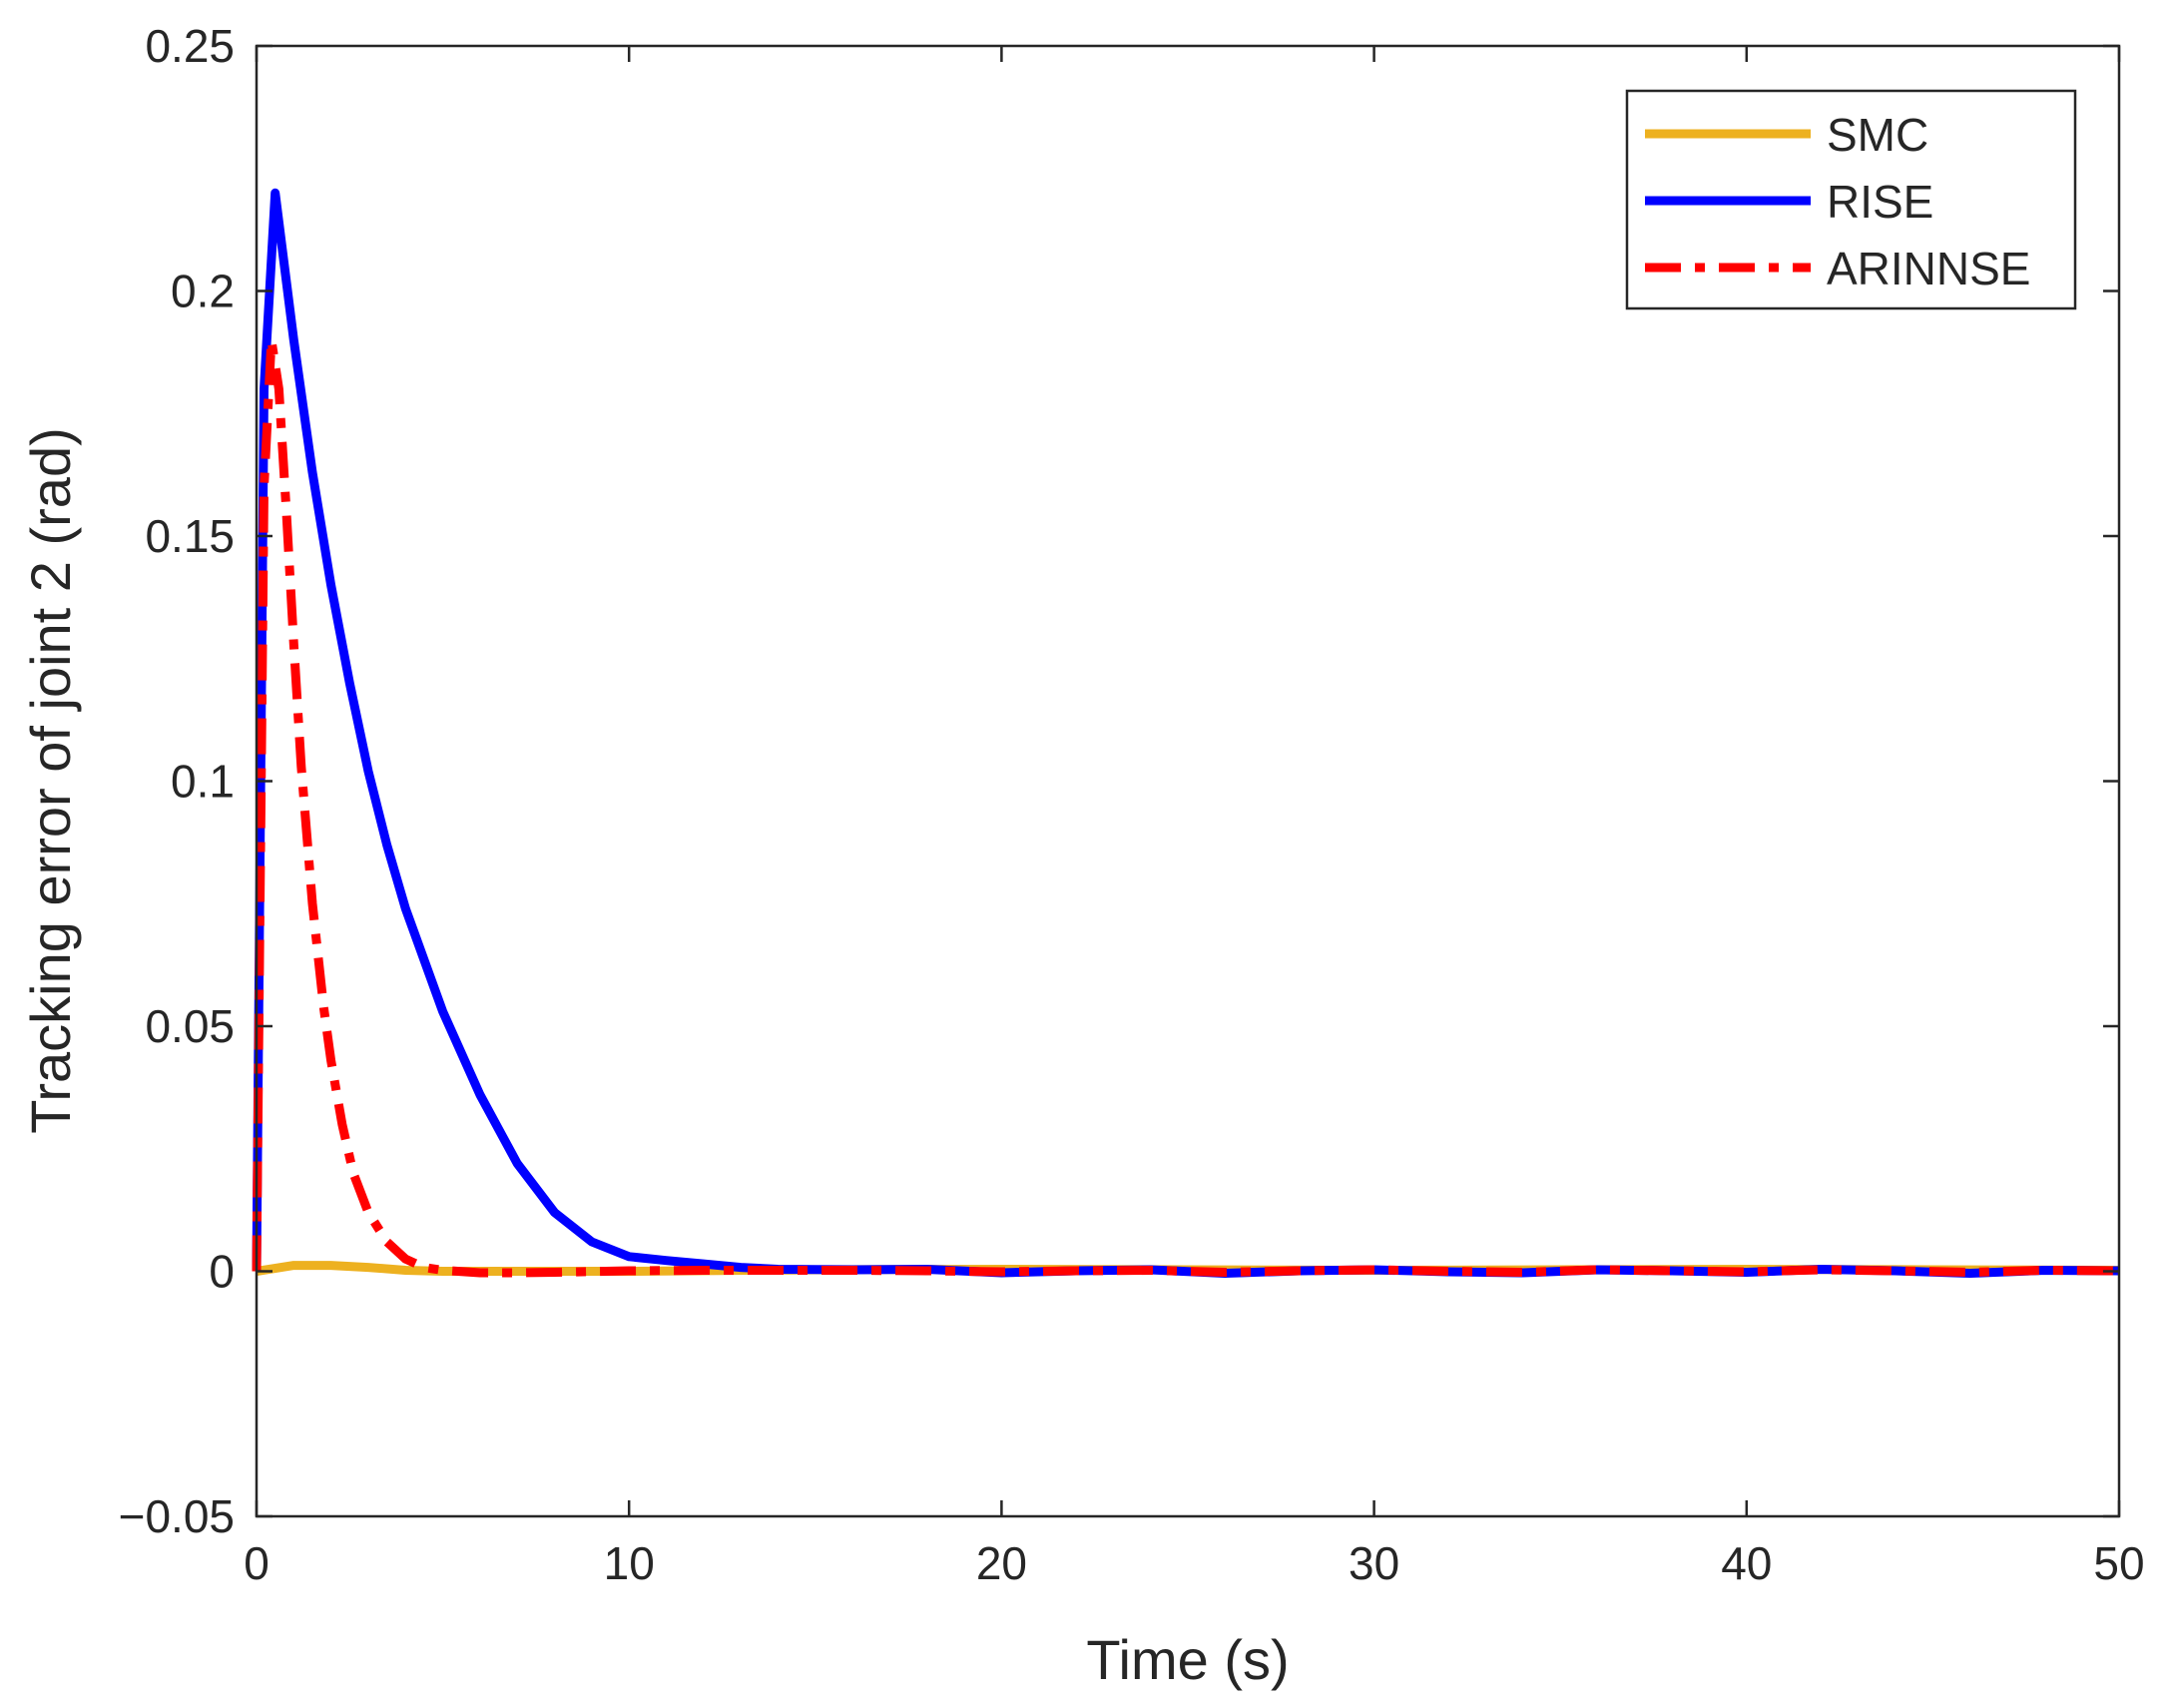 Image resolution: width=2167 pixels, height=1708 pixels. What do you see at coordinates (50, 780) in the screenshot?
I see `y-axis-label: Tracking error of joint 2 (rad)` at bounding box center [50, 780].